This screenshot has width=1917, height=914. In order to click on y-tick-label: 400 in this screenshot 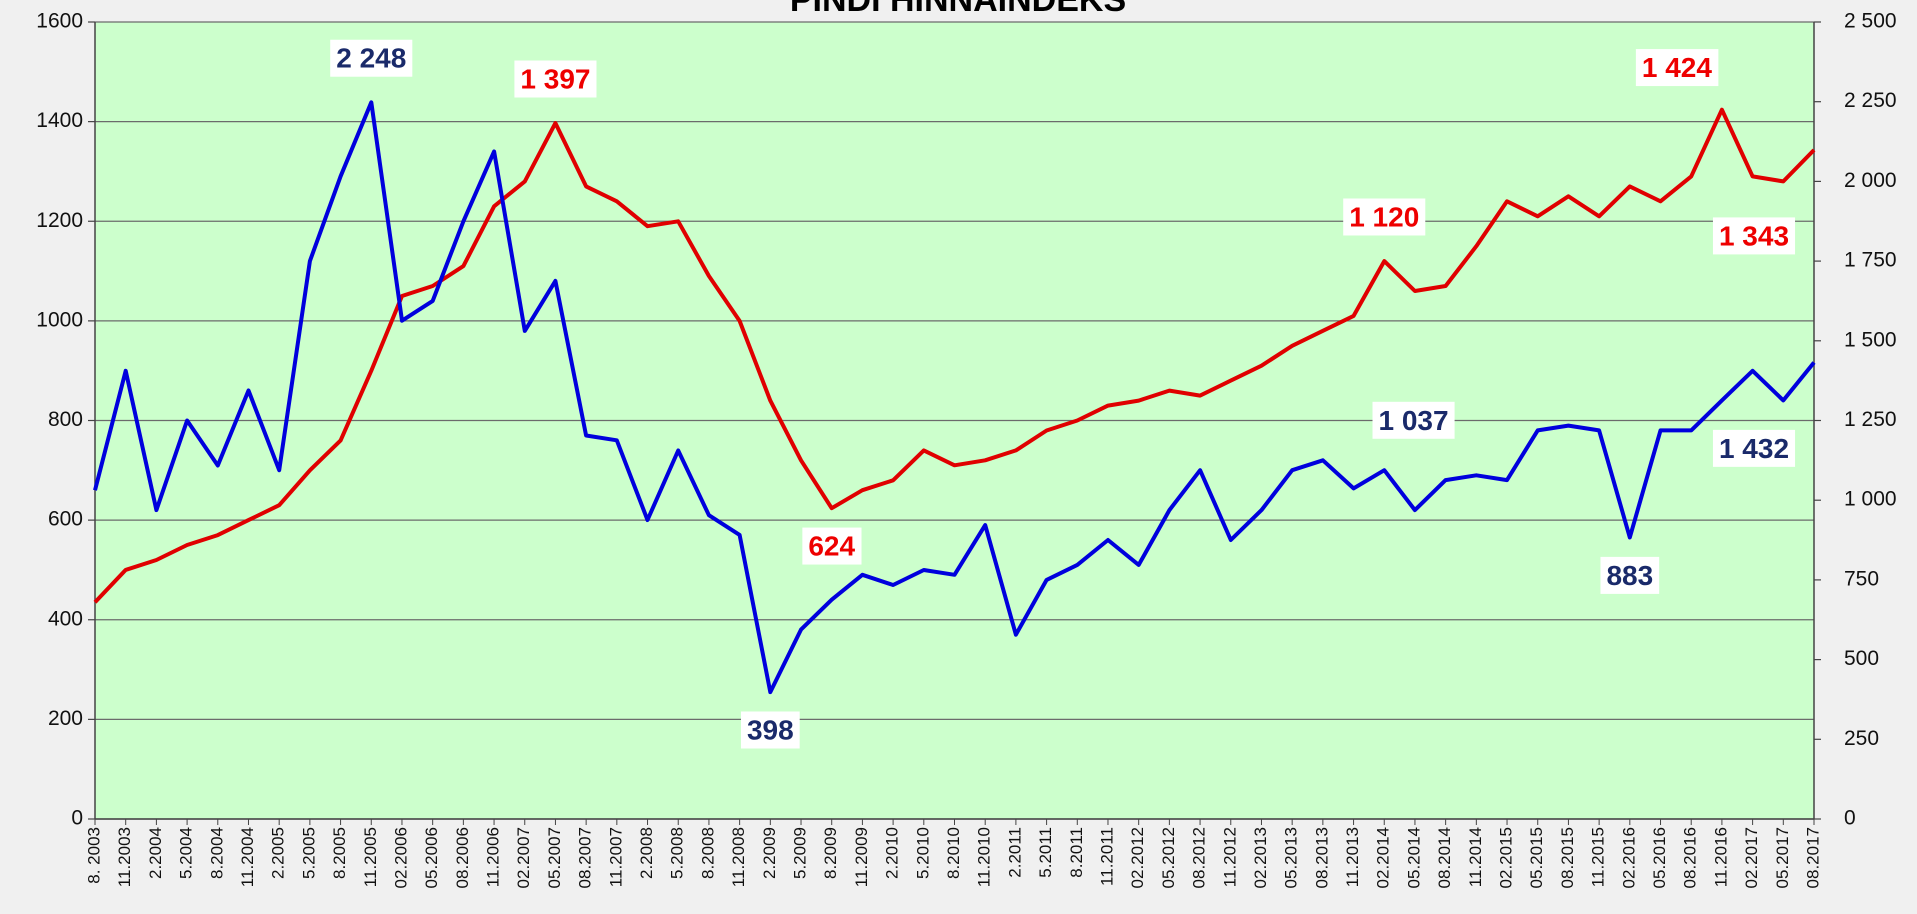, I will do `click(65, 618)`.